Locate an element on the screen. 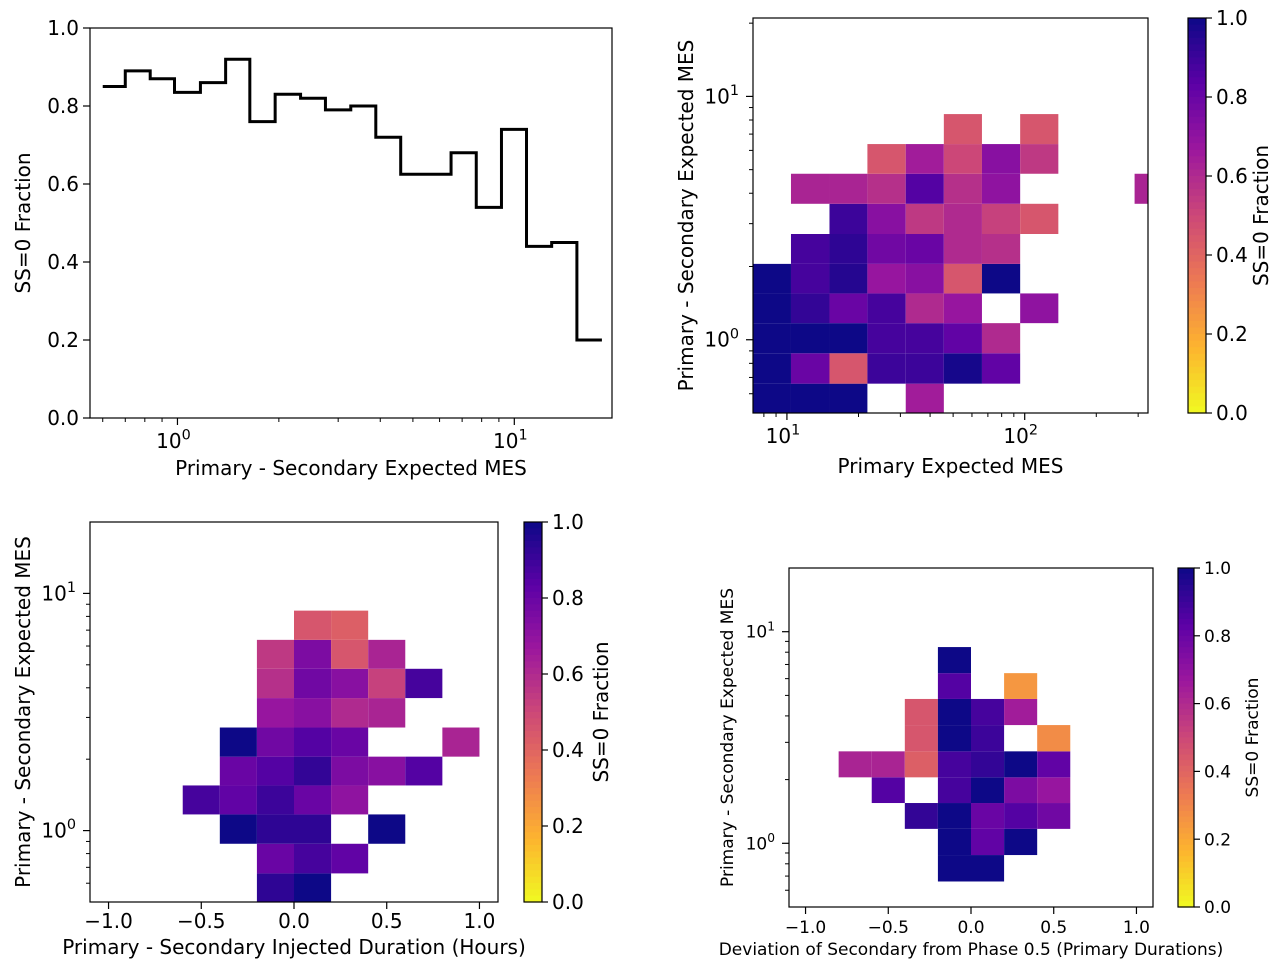 This screenshot has width=1285, height=962. colorbar-tick-label: 0.2 is located at coordinates (568, 826).